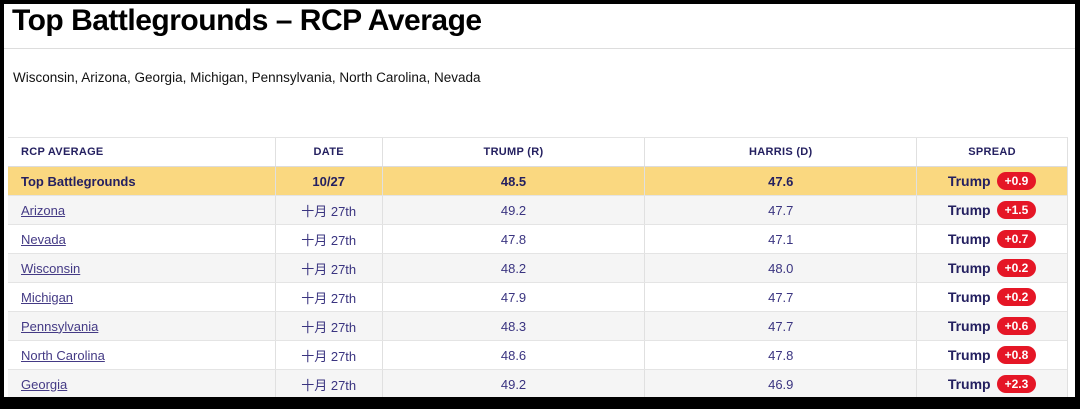  I want to click on state-link-georgia: Georgia, so click(44, 384).